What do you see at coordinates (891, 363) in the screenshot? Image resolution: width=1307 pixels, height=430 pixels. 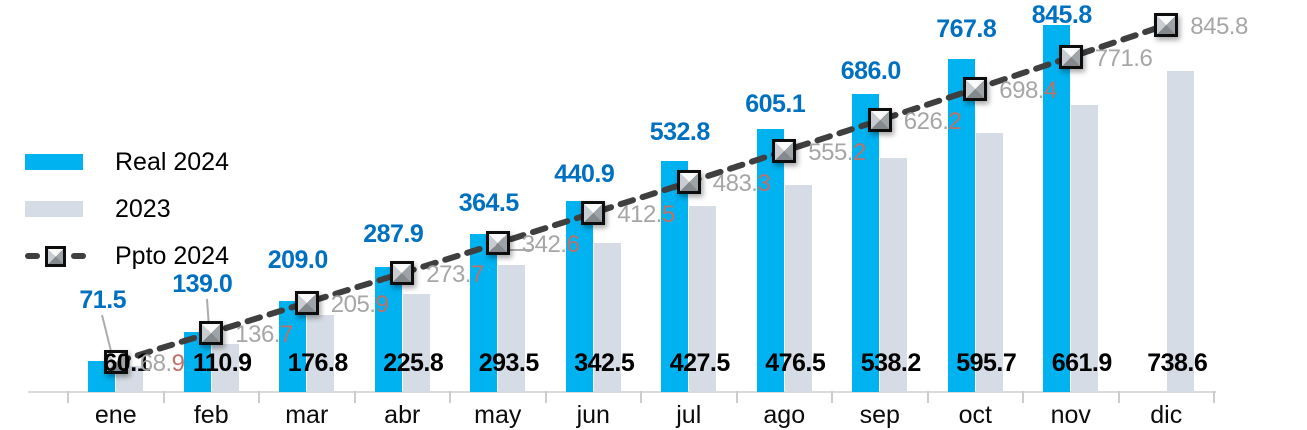 I see `prev-year-value-label: 538.2` at bounding box center [891, 363].